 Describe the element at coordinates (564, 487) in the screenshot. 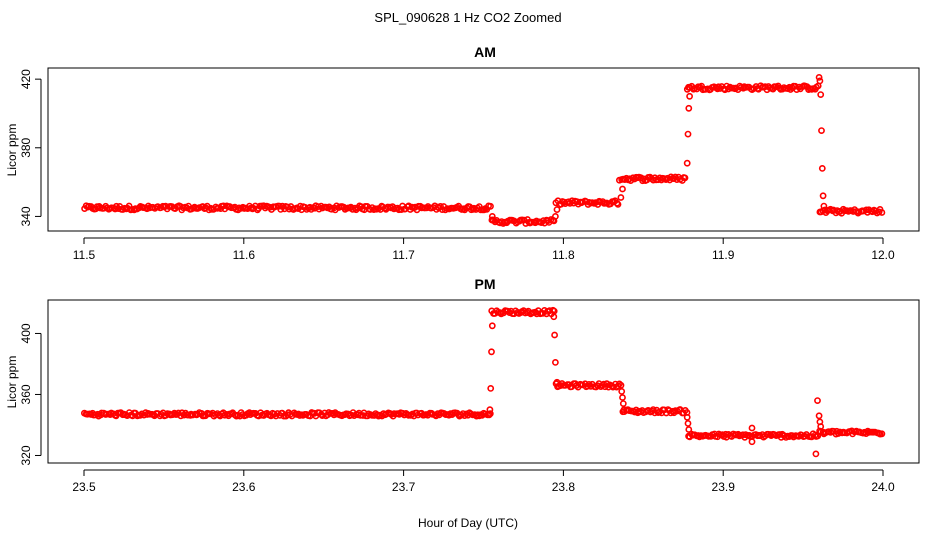

I see `pm-x-tick-label: 23.8` at that location.